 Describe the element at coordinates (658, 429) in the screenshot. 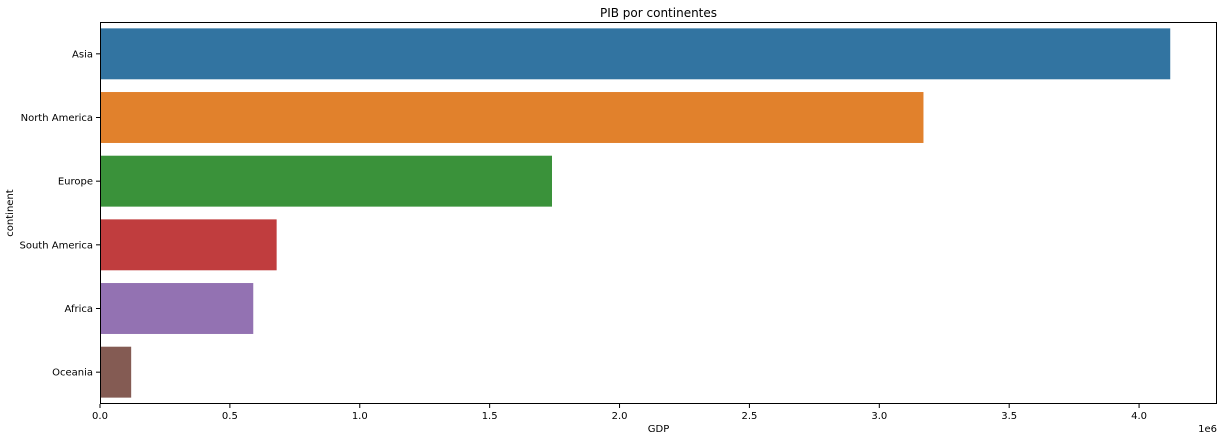

I see `x-axis-label: GDP` at that location.